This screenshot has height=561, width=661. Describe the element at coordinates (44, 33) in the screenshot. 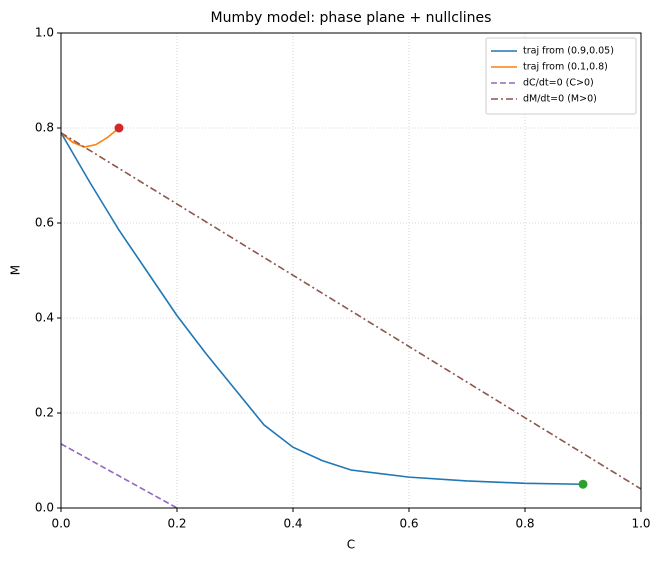

I see `y-tick-label: 1.0` at that location.